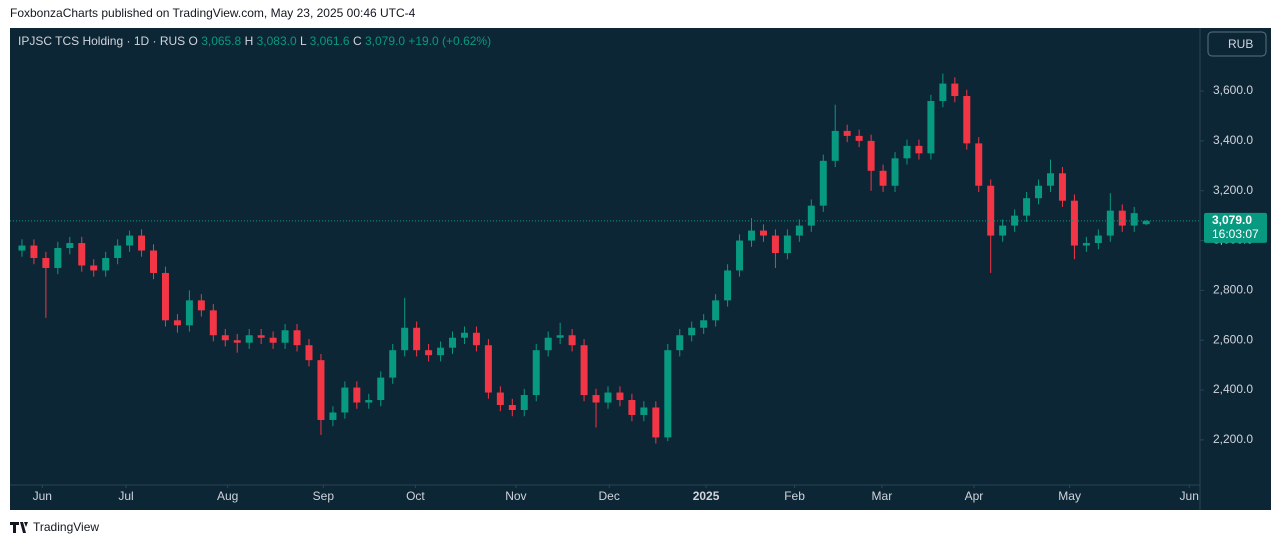  What do you see at coordinates (1233, 290) in the screenshot?
I see `y-tick-label: 2,800.0` at bounding box center [1233, 290].